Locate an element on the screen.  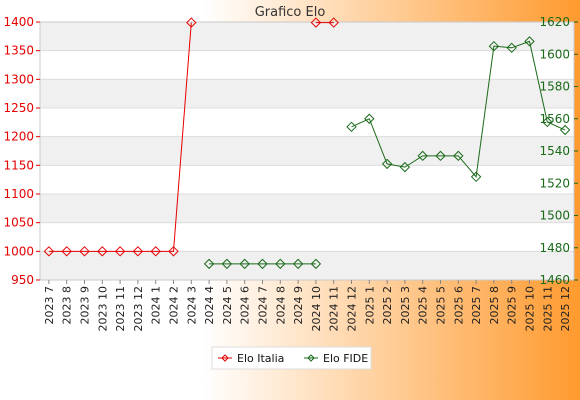
x-tick-label: 2025 8 is located at coordinates (494, 305).